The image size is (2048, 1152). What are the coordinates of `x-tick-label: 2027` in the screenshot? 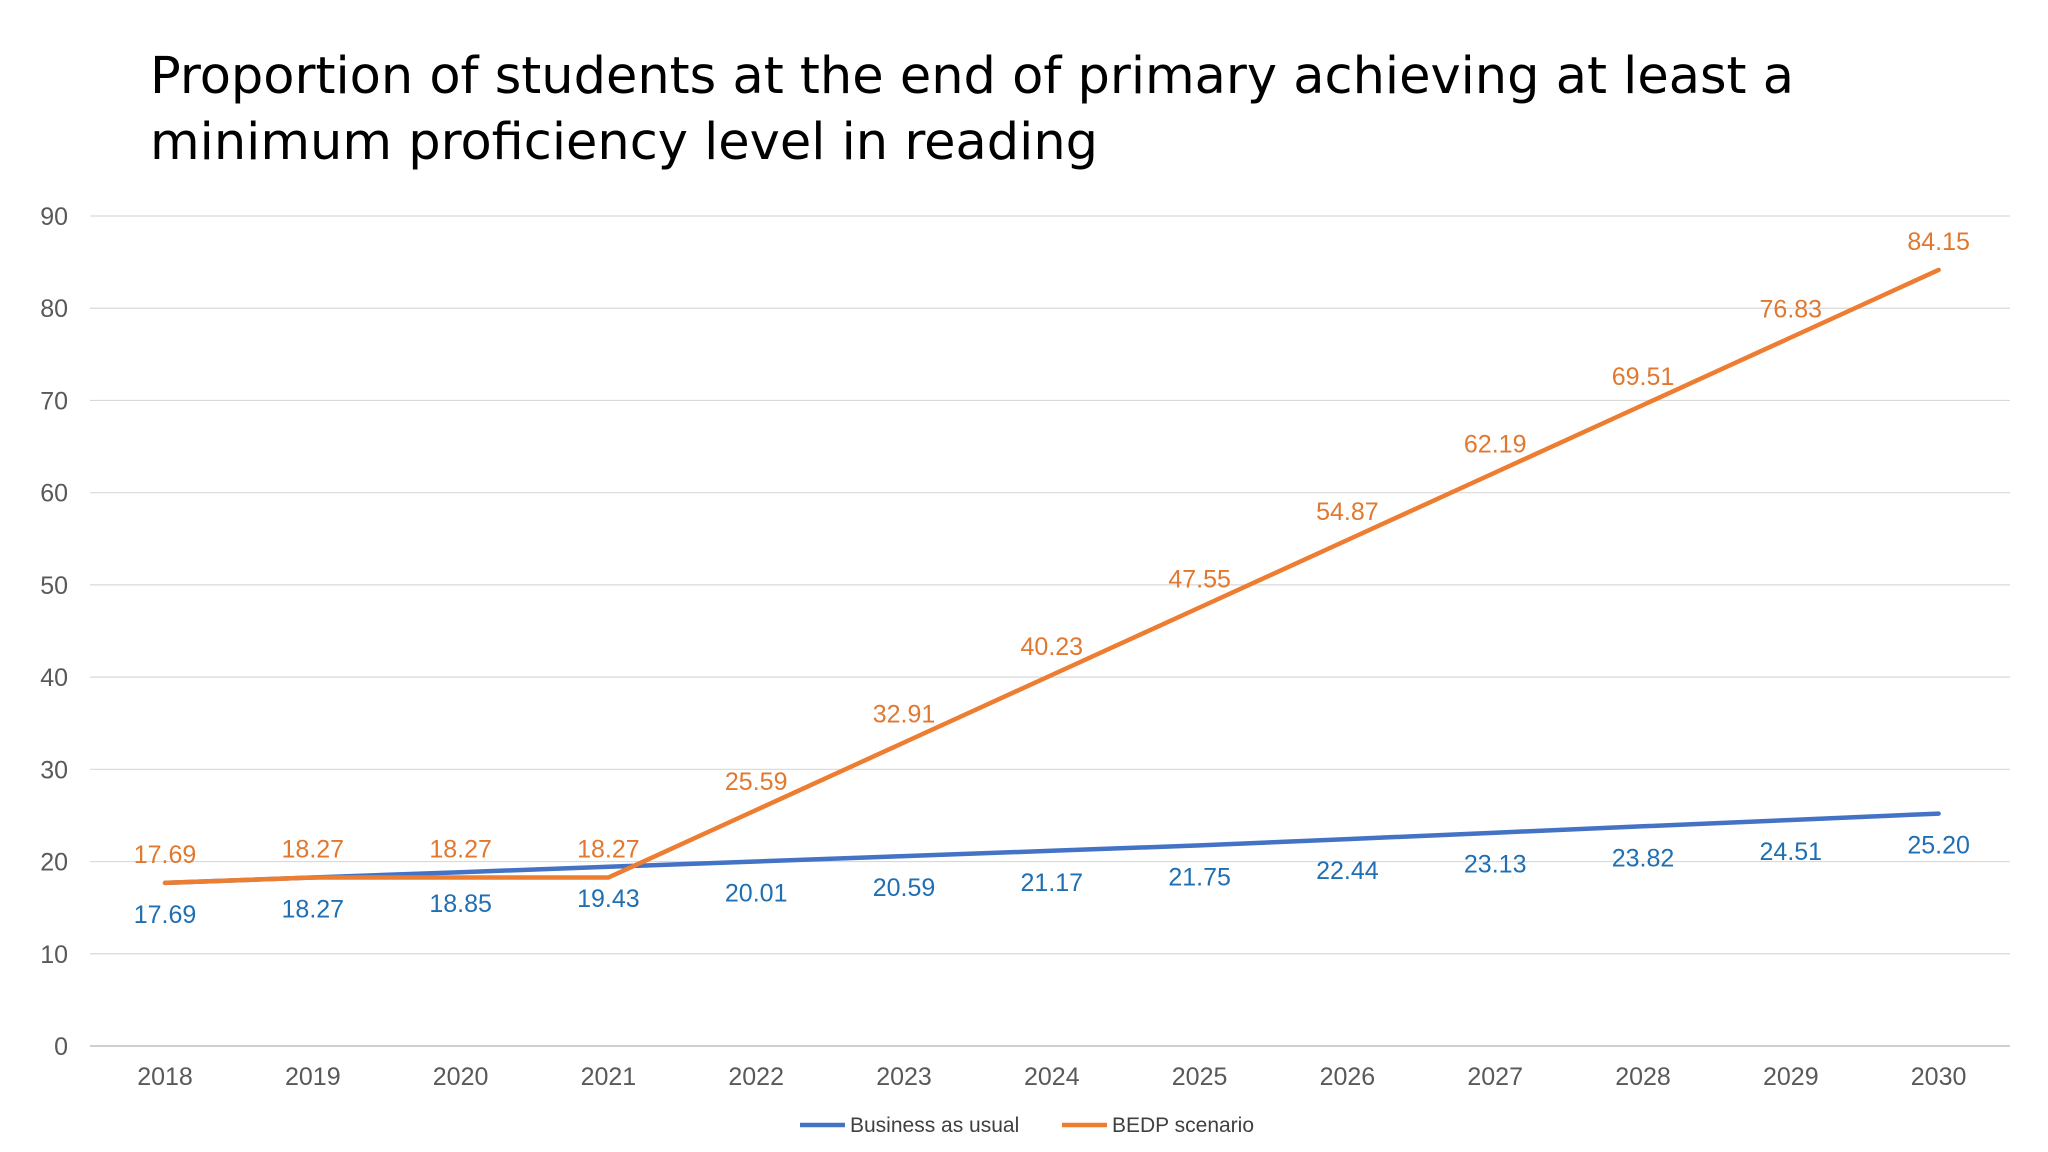 It's located at (1495, 1077).